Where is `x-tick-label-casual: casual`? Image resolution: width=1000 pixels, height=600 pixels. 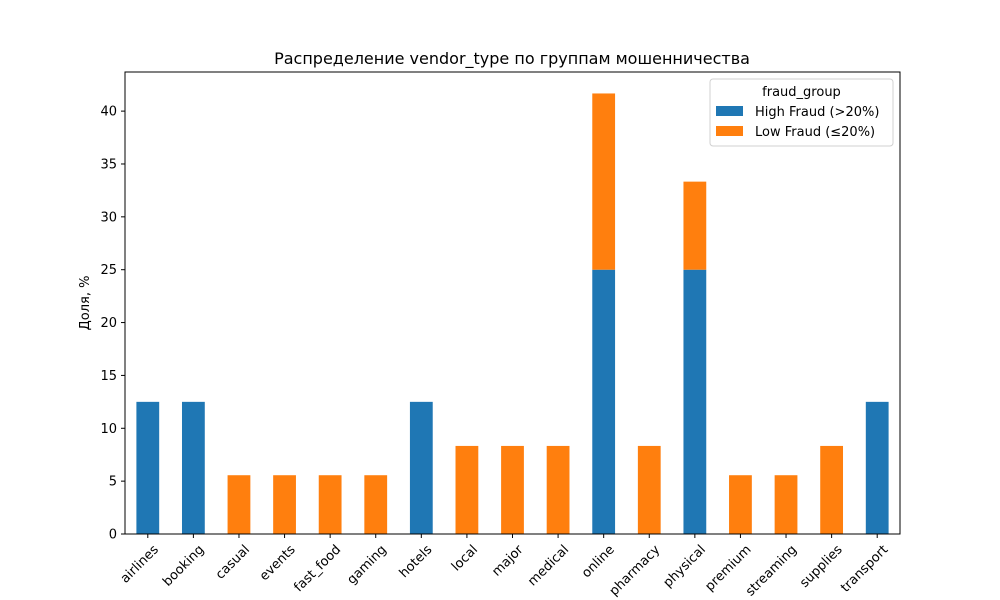 x-tick-label-casual: casual is located at coordinates (233, 562).